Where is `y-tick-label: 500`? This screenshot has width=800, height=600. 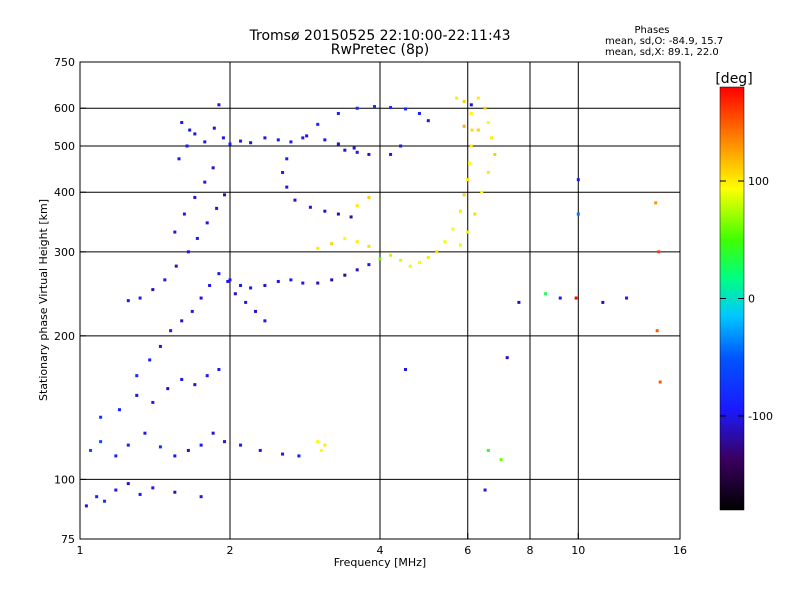
y-tick-label: 500 is located at coordinates (64, 146).